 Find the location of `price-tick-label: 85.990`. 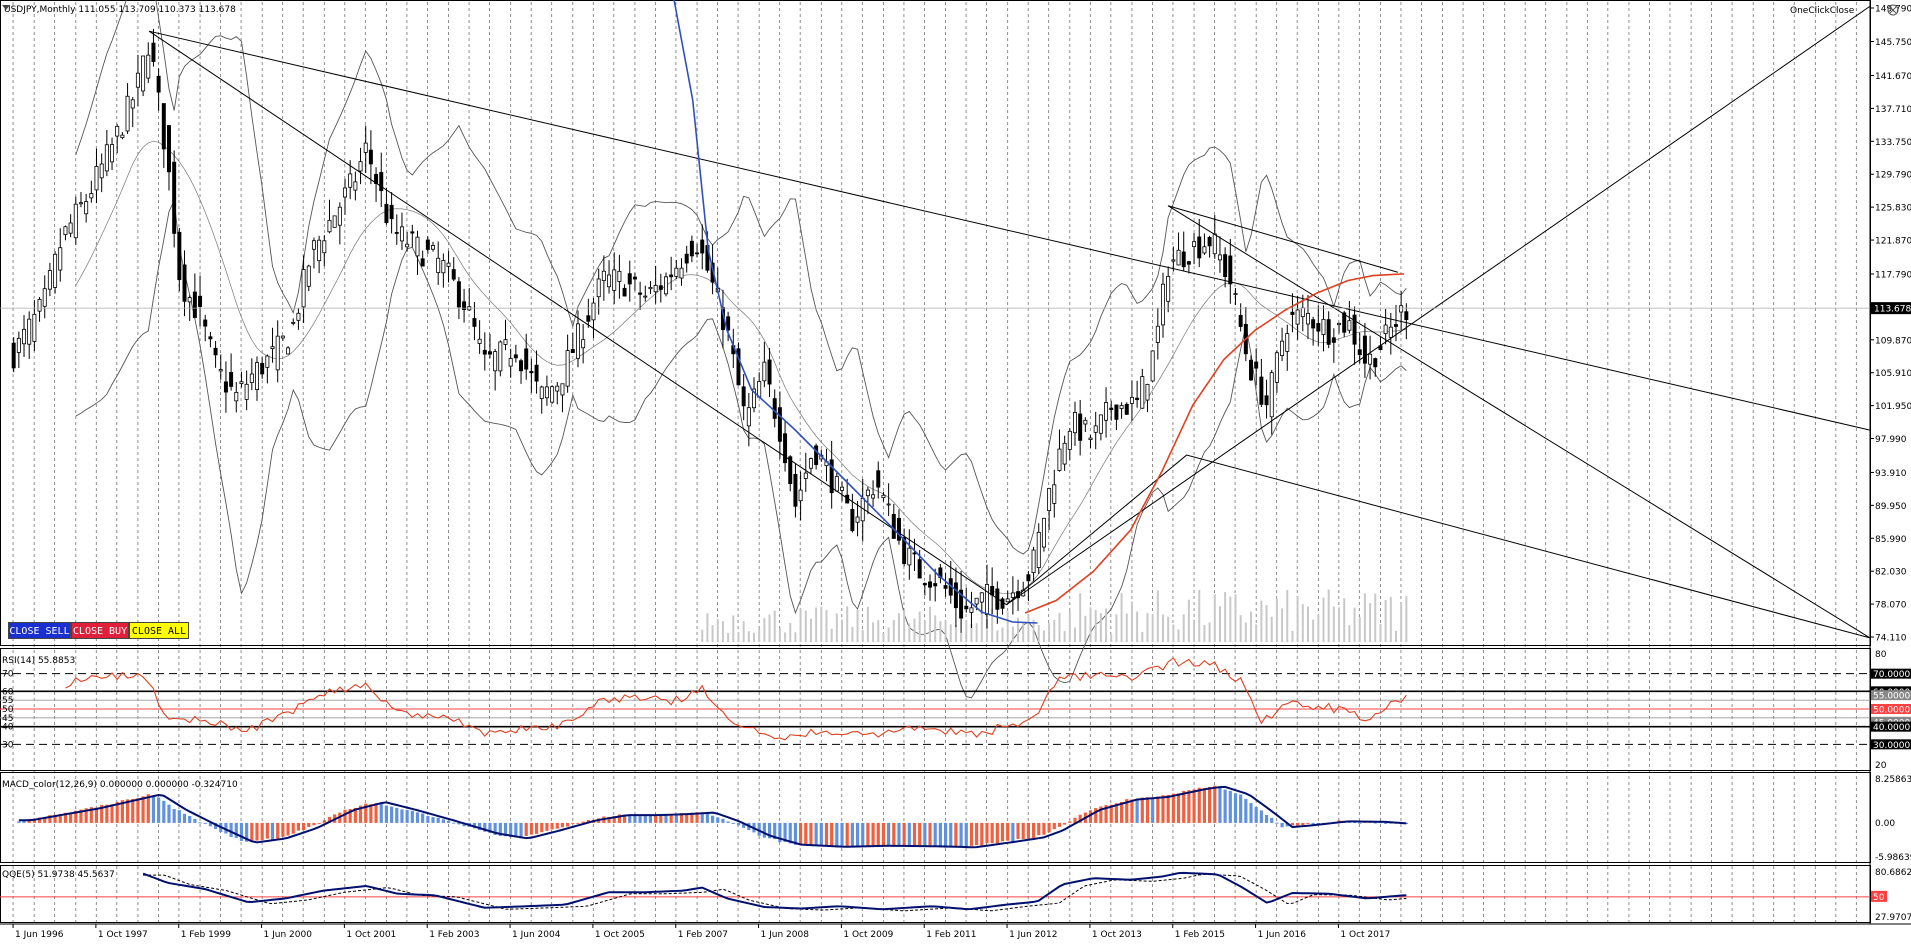

price-tick-label: 85.990 is located at coordinates (1891, 540).